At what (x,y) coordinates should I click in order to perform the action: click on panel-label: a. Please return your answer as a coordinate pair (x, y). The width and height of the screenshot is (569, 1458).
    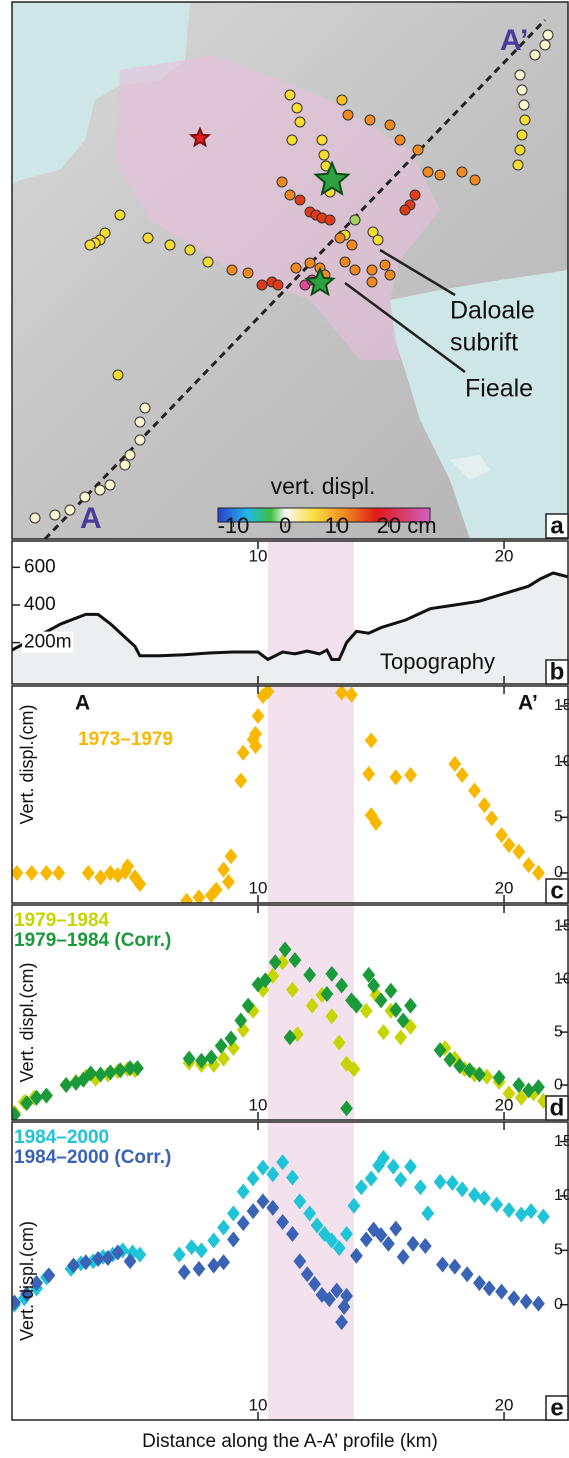
    Looking at the image, I should click on (557, 525).